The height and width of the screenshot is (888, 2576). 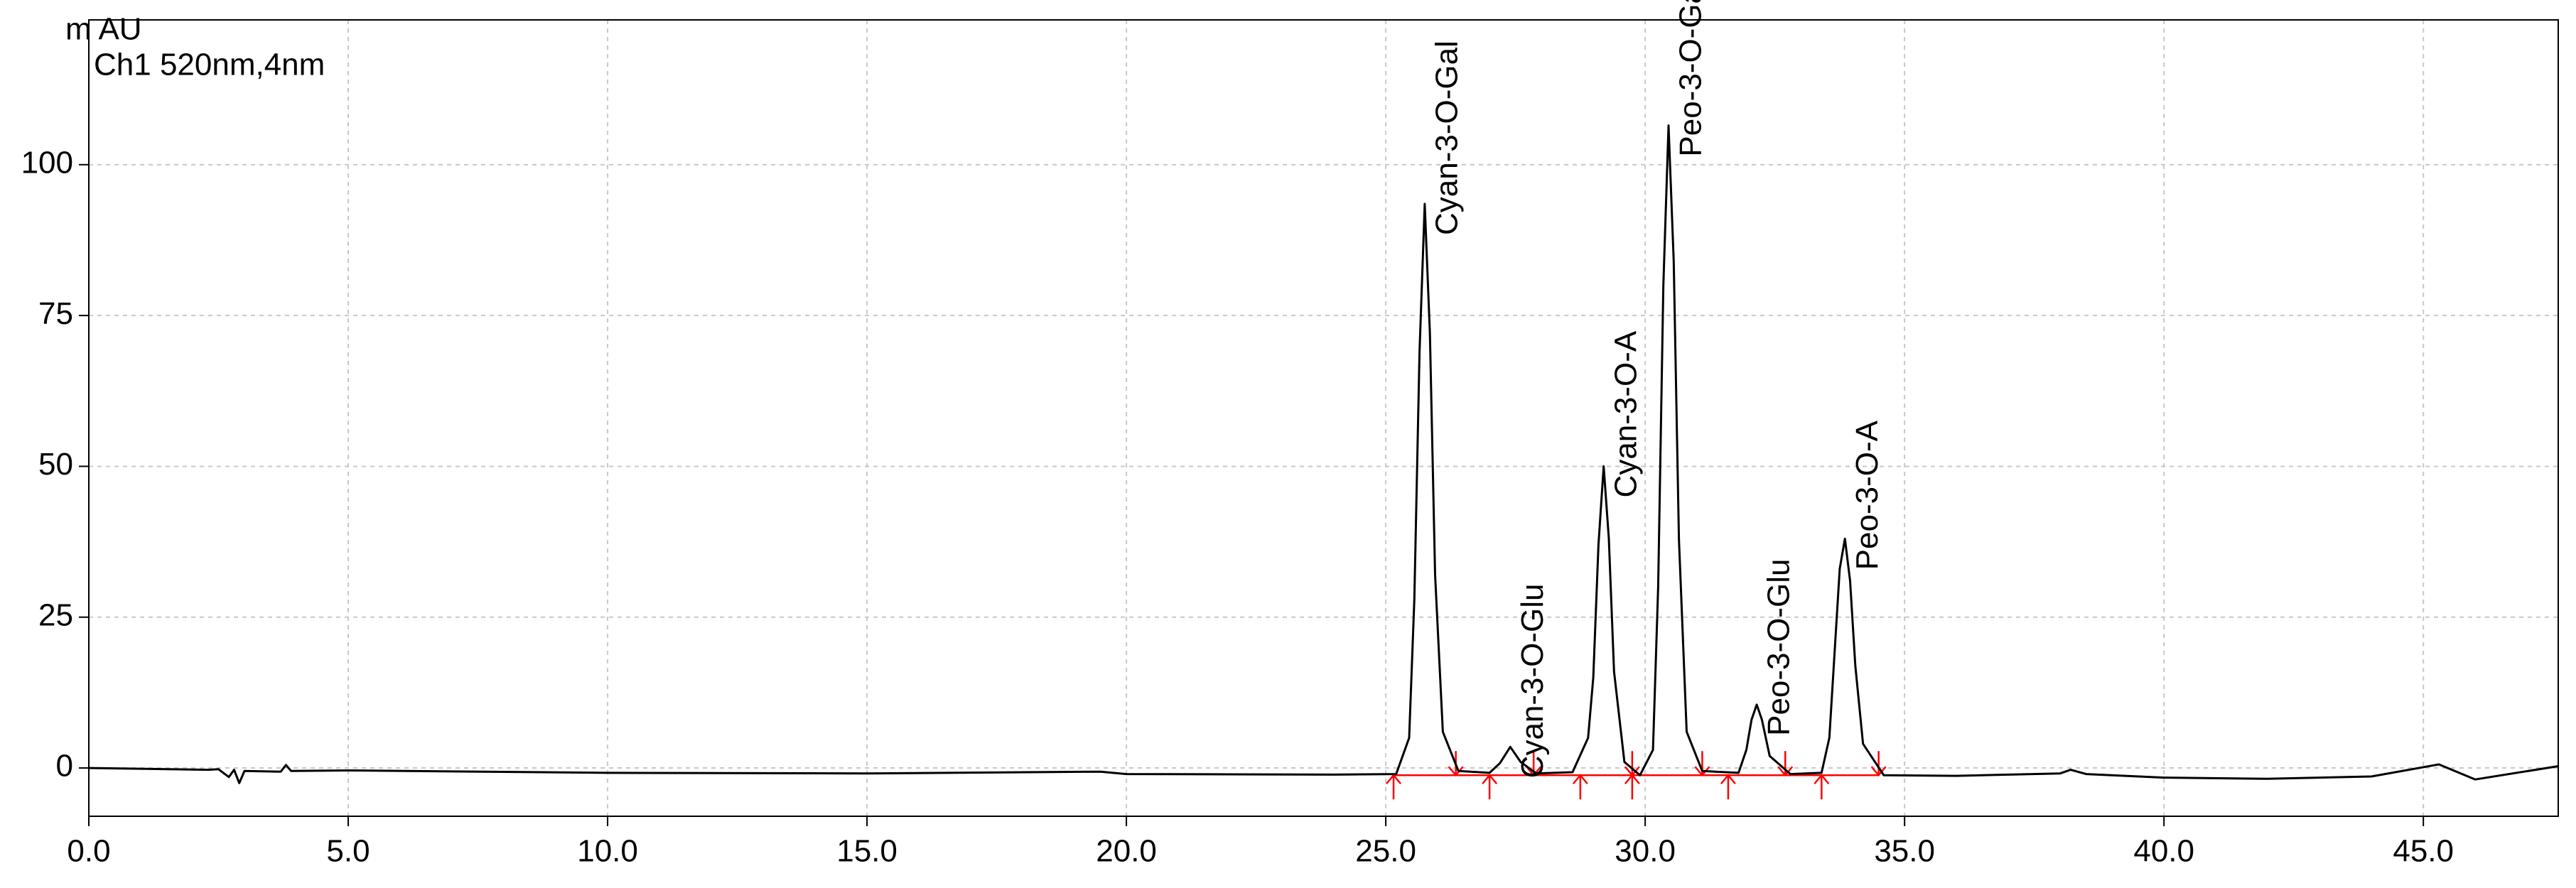 What do you see at coordinates (1446, 137) in the screenshot?
I see `peak-label: Cyan-3-O-Gal` at bounding box center [1446, 137].